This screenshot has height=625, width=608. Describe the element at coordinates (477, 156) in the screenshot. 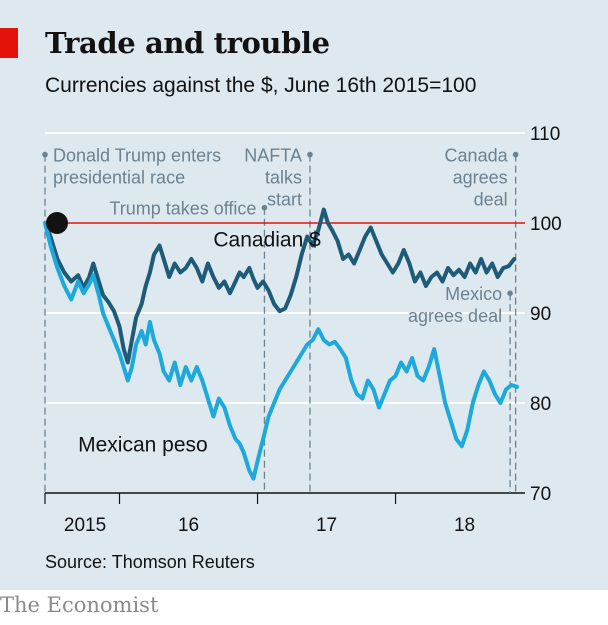

I see `event-label-4-0: Canada` at that location.